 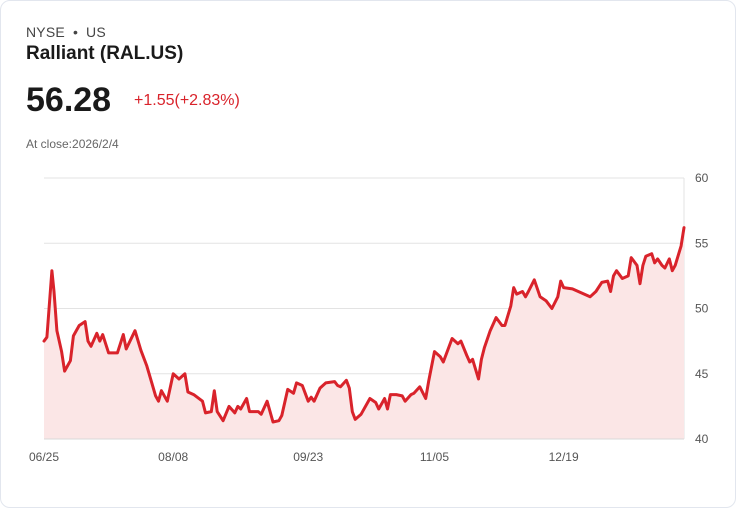 I want to click on y-tick-label: 45, so click(x=702, y=374).